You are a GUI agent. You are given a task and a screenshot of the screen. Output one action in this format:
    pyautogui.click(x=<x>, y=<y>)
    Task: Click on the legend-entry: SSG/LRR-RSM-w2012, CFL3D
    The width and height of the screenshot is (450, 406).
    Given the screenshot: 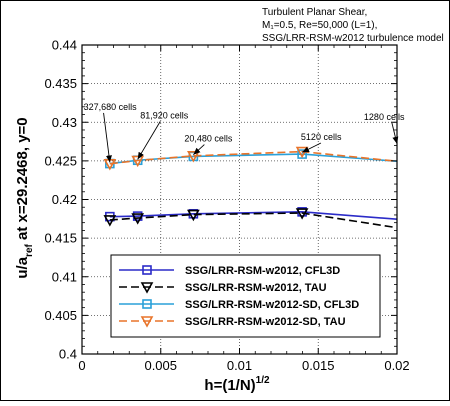 What is the action you would take?
    pyautogui.click(x=229, y=271)
    